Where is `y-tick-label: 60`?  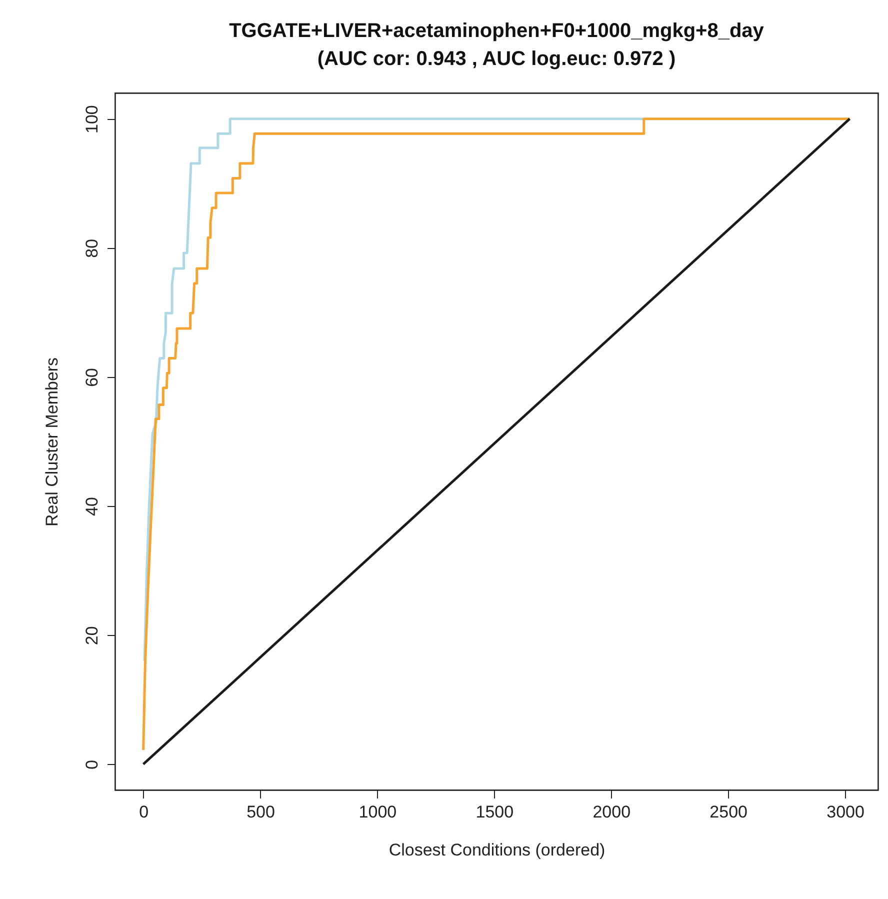 y-tick-label: 60 is located at coordinates (92, 377).